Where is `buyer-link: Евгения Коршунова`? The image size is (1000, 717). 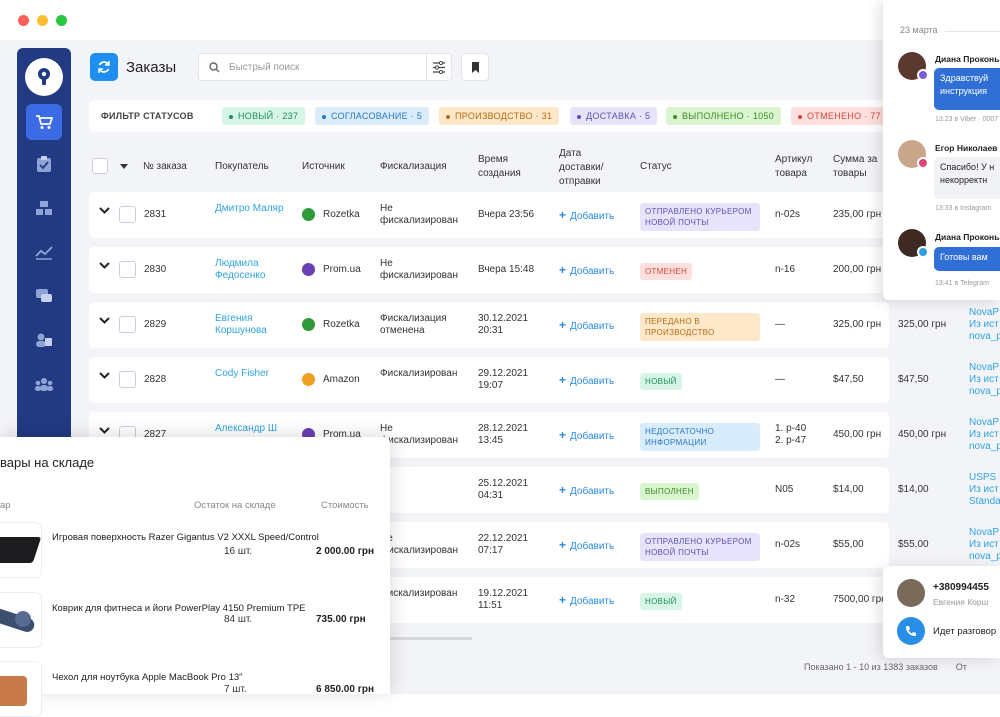 buyer-link: Евгения Коршунова is located at coordinates (241, 324).